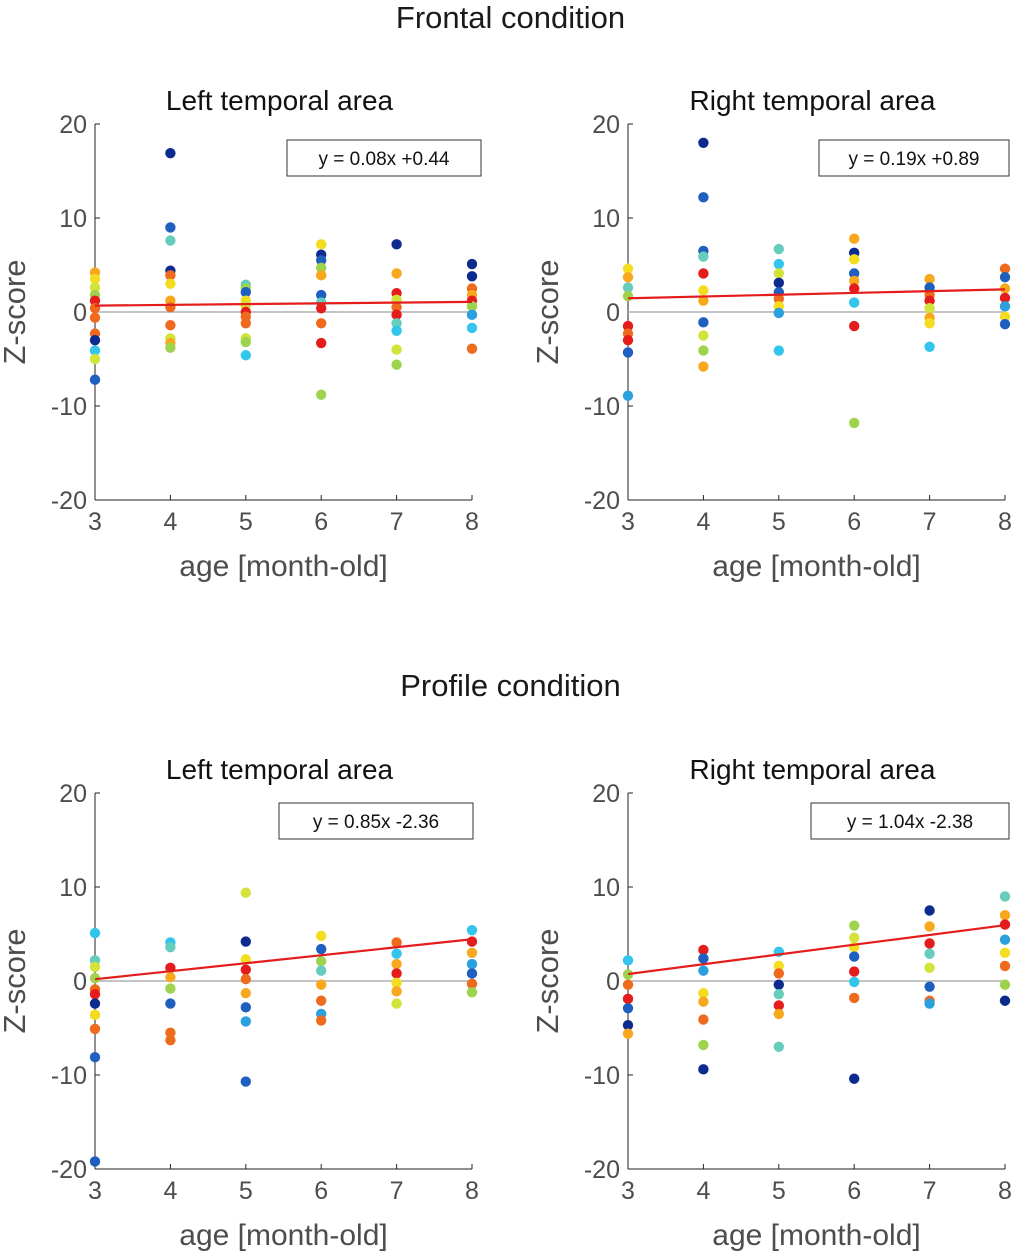 Image resolution: width=1021 pixels, height=1260 pixels. What do you see at coordinates (606, 888) in the screenshot?
I see `y-tick-label: 10` at bounding box center [606, 888].